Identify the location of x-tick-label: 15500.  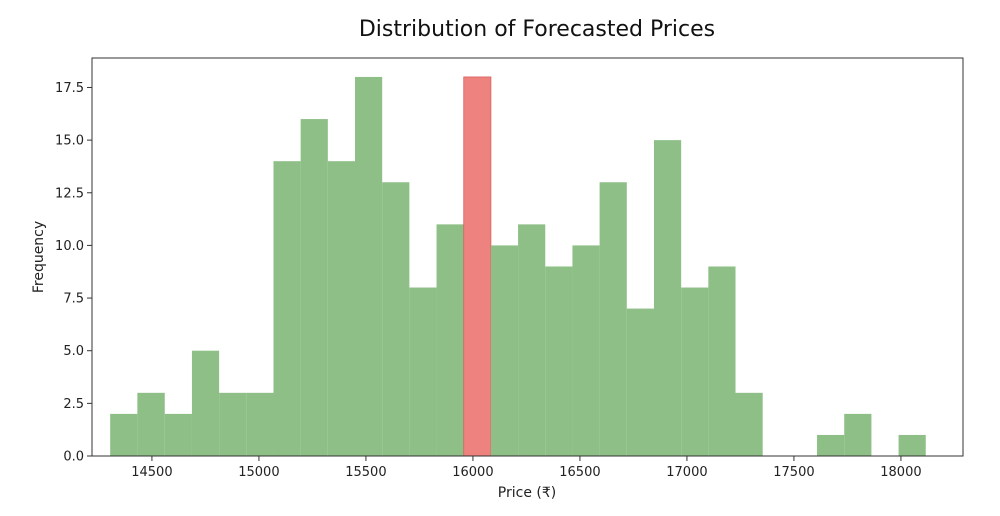
(365, 472).